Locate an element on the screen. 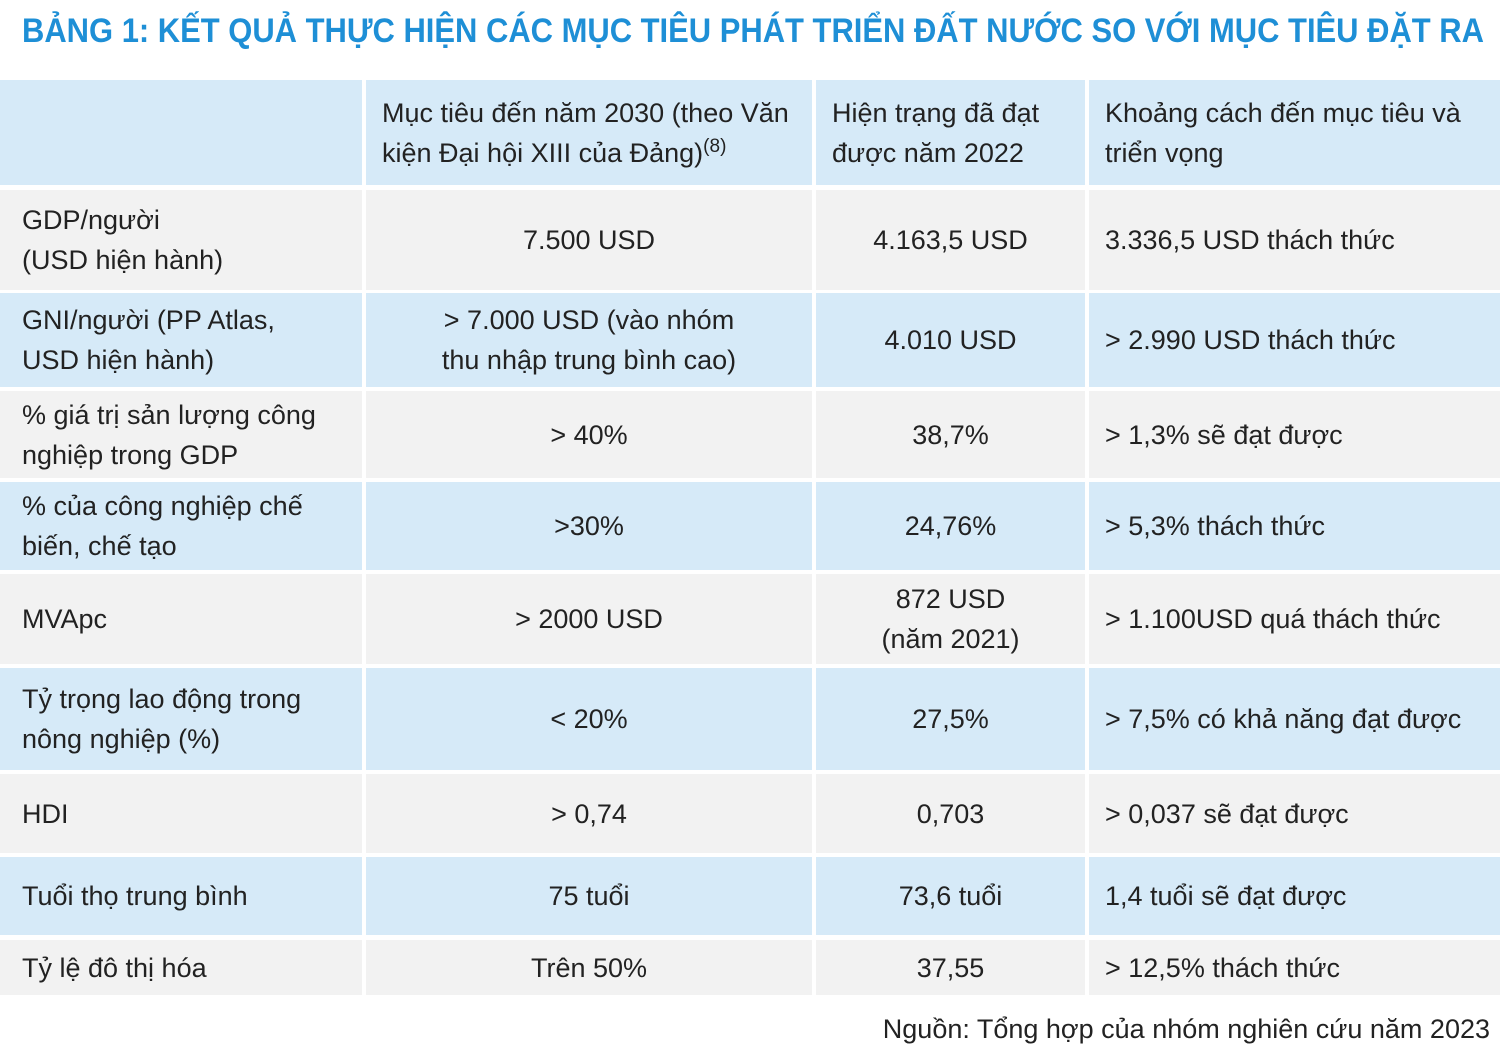 The width and height of the screenshot is (1500, 1051). header-text: Khoảng cách đến mục tiêu và triển vọng is located at coordinates (1283, 132).